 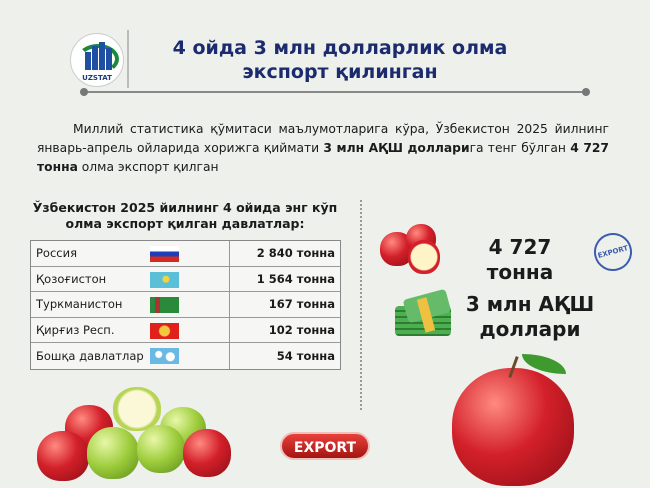 What do you see at coordinates (424, 313) in the screenshot?
I see `money-icon` at bounding box center [424, 313].